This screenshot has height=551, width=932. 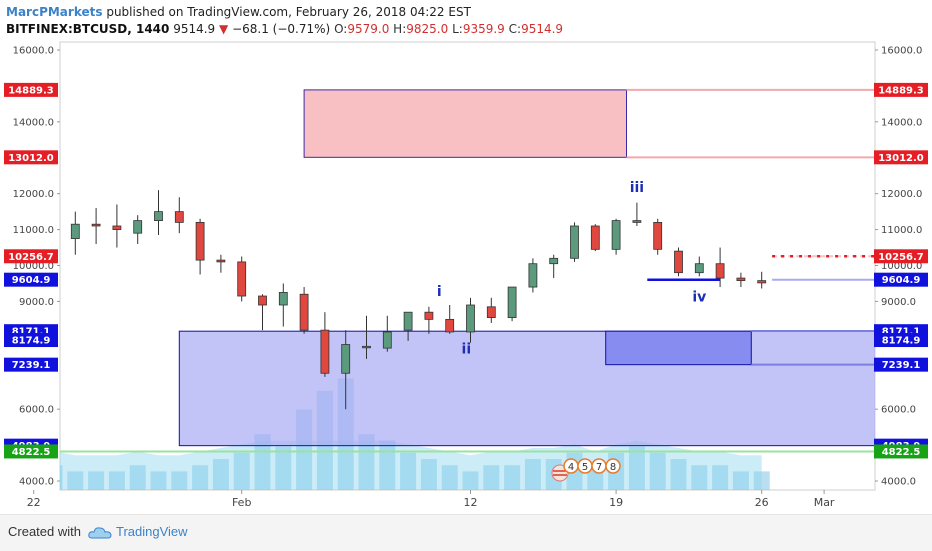 What do you see at coordinates (901, 452) in the screenshot?
I see `price-label-right: 4822.5` at bounding box center [901, 452].